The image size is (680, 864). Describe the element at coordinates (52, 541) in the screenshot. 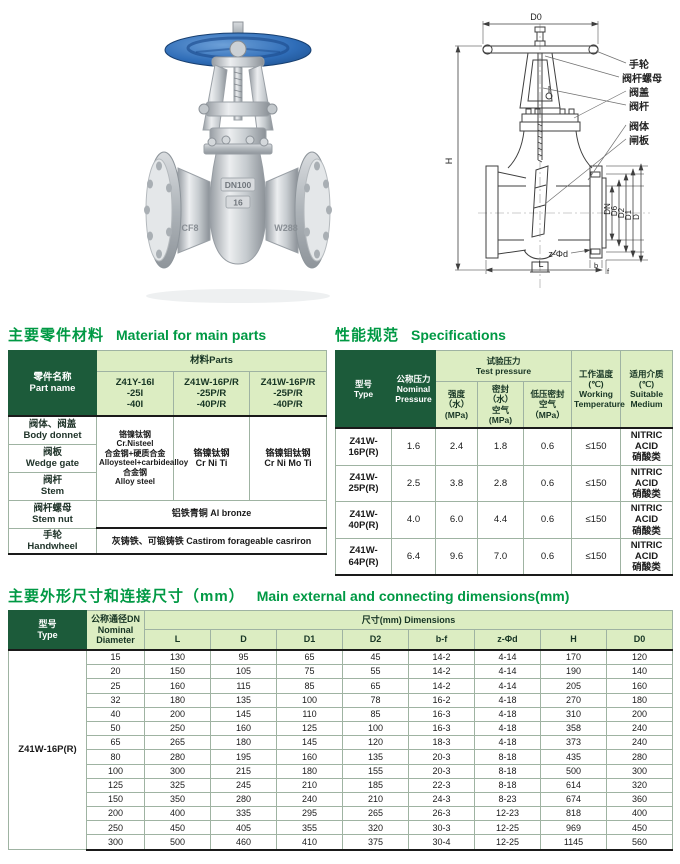

I see `row-label-handwheel: 手轮 Handwheel` at that location.